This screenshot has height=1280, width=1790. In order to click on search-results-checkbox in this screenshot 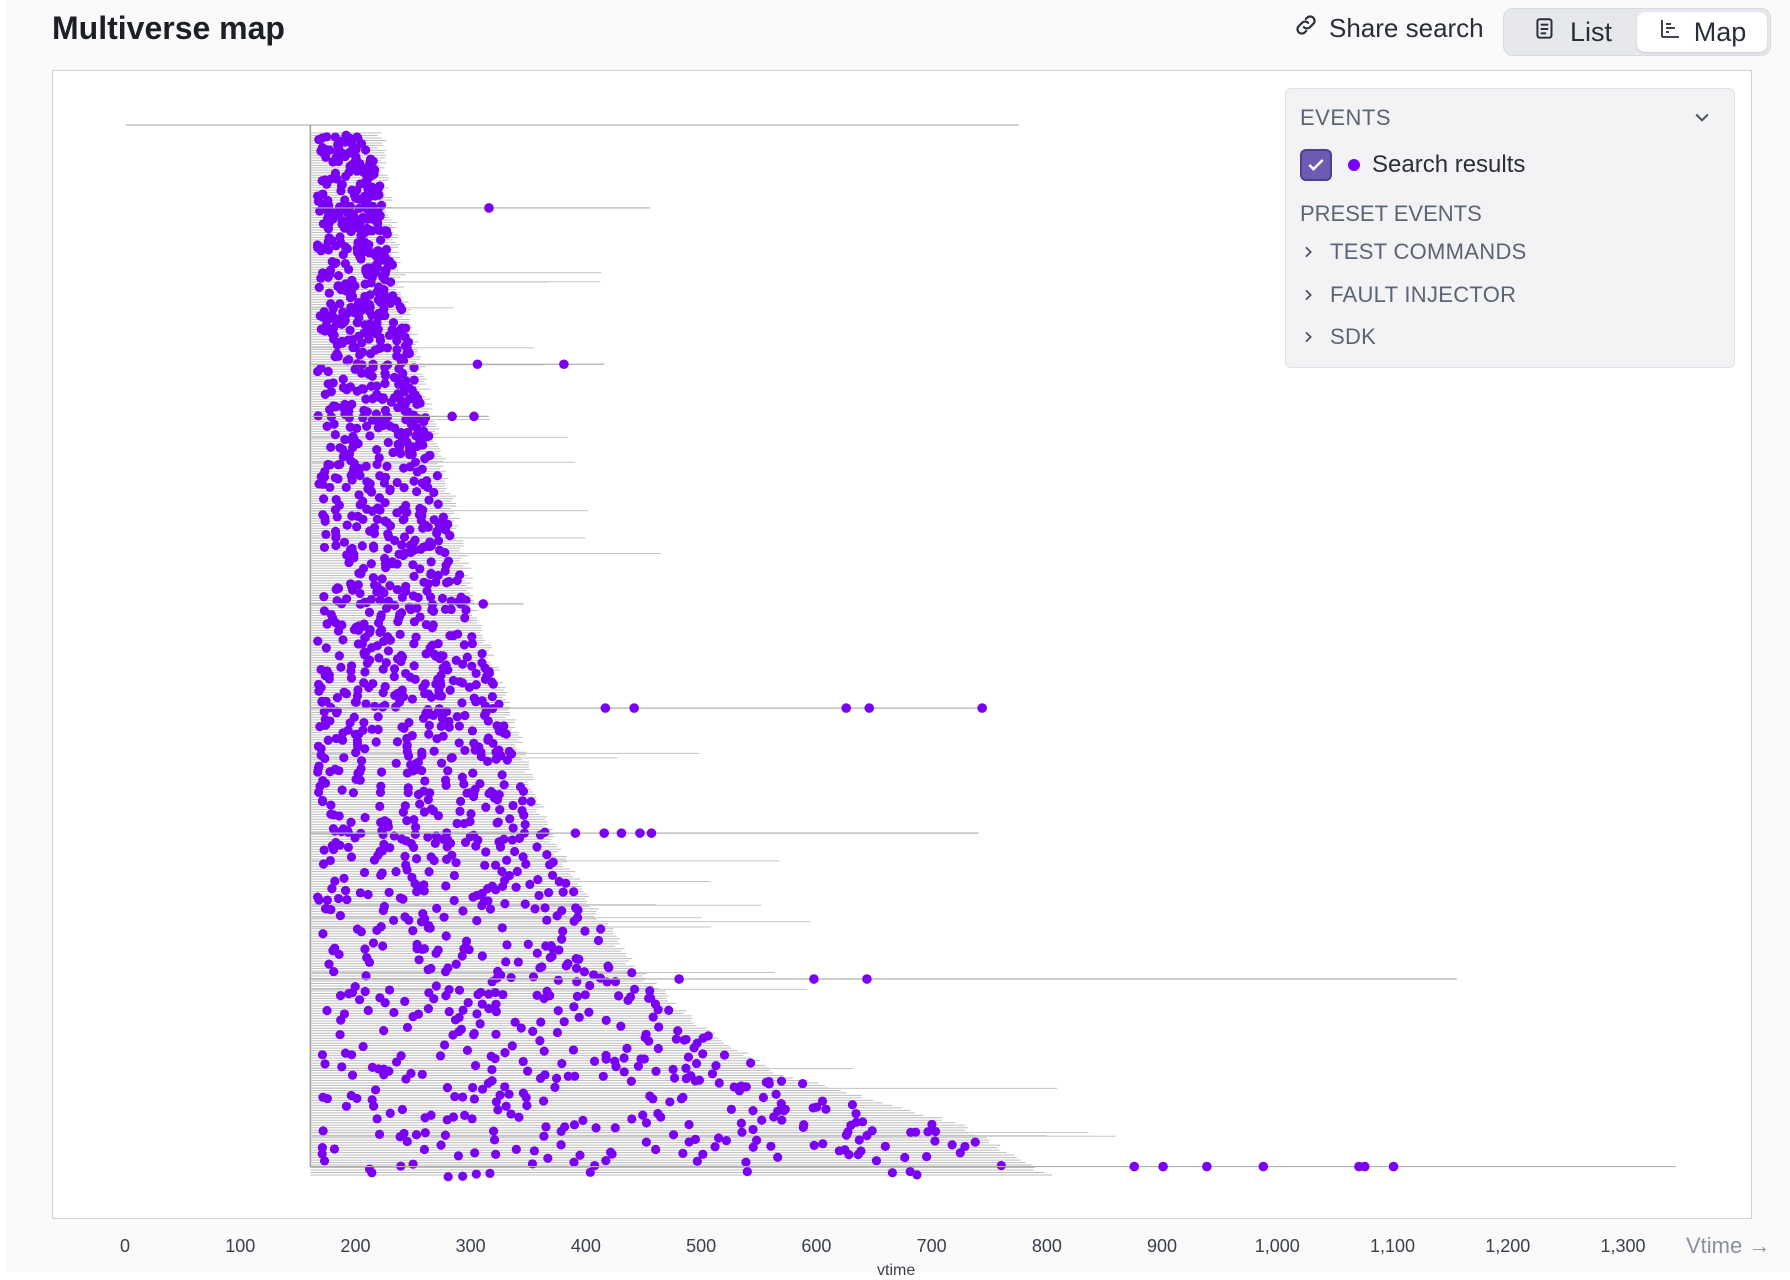, I will do `click(1316, 165)`.